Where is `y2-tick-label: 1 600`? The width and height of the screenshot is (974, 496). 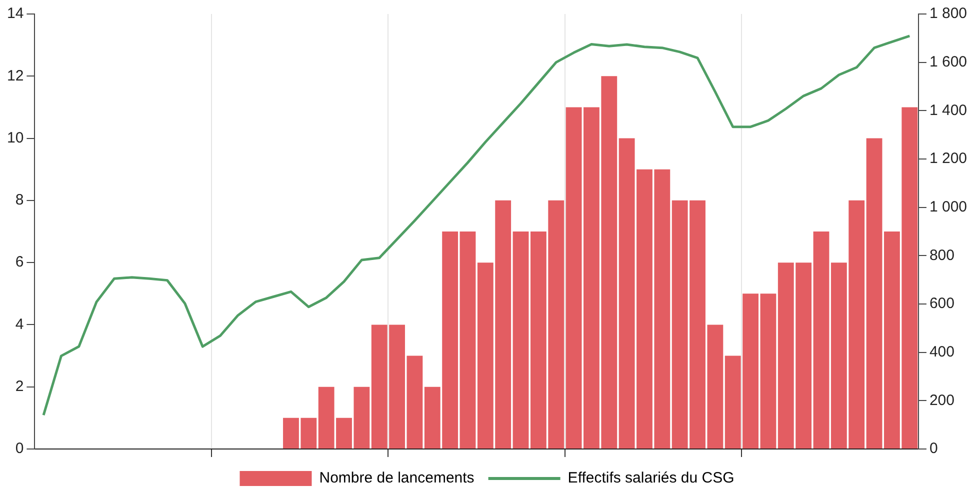
y2-tick-label: 1 600 is located at coordinates (948, 61).